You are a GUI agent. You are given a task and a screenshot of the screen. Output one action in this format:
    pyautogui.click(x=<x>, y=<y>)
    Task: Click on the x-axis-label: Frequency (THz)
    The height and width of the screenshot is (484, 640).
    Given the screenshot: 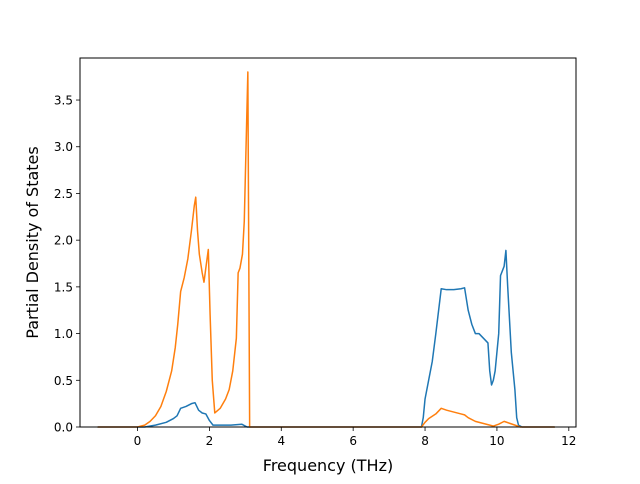 What is the action you would take?
    pyautogui.click(x=328, y=465)
    